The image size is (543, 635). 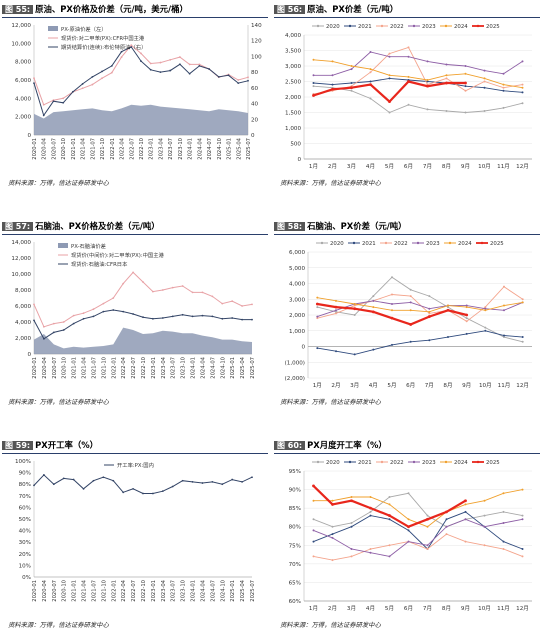 I want to click on legend-label: 2022, so click(x=401, y=244).